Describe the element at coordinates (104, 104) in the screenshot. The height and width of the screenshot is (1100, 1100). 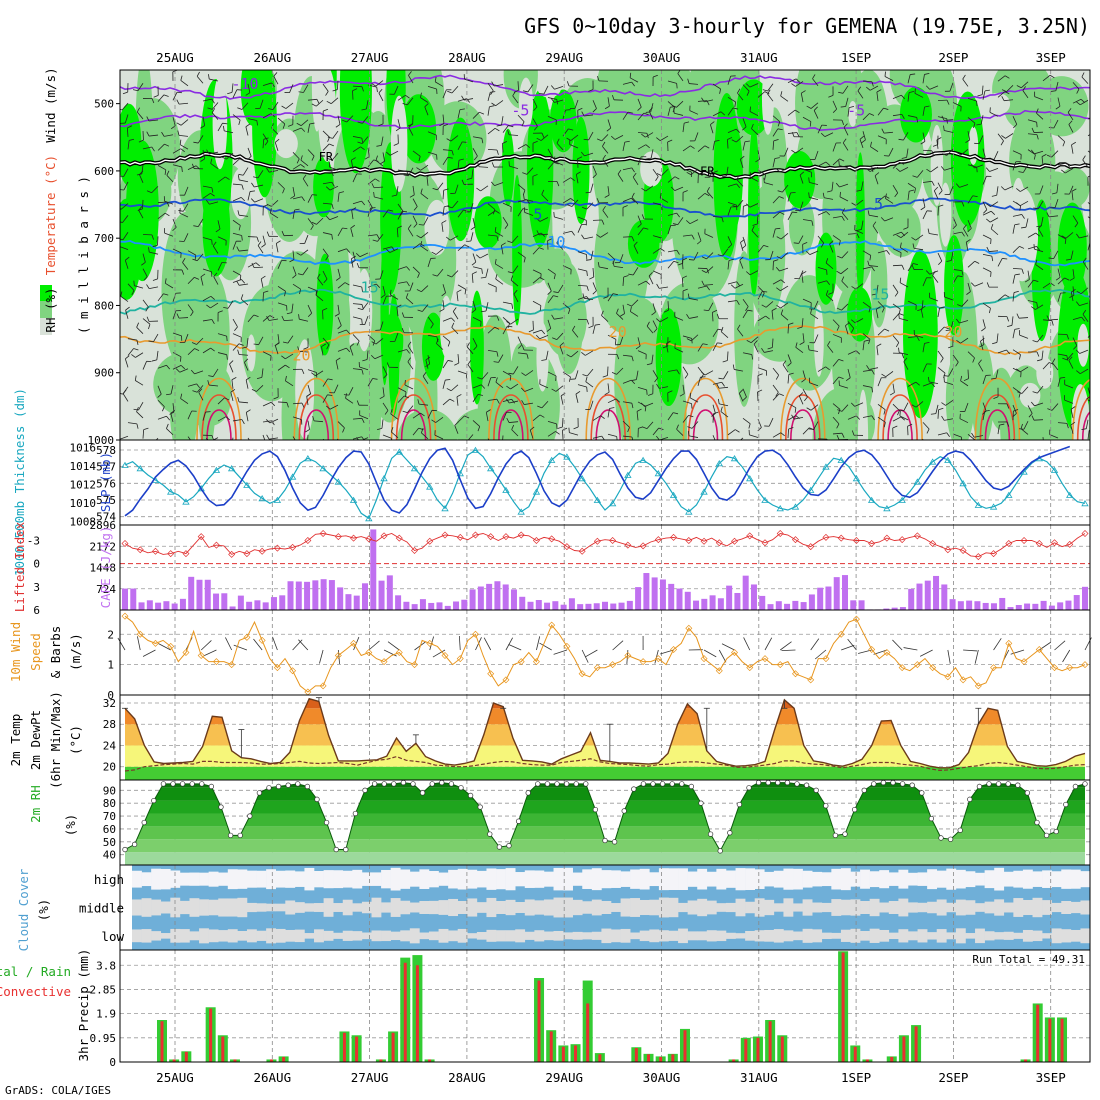
I see `pressure-tick-label: 500` at that location.